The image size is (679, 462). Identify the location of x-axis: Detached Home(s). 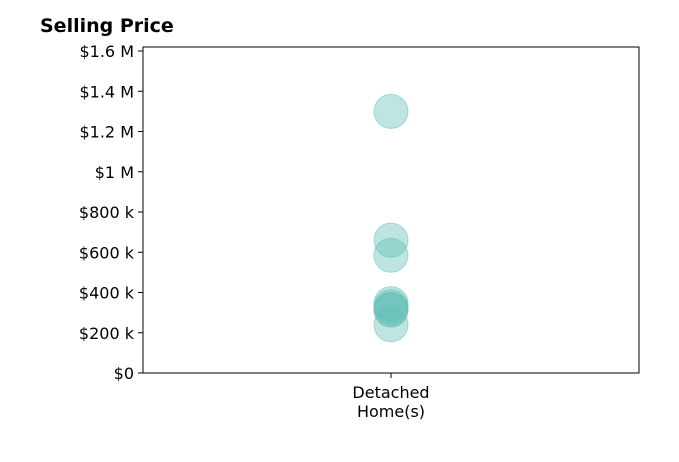
(391, 397).